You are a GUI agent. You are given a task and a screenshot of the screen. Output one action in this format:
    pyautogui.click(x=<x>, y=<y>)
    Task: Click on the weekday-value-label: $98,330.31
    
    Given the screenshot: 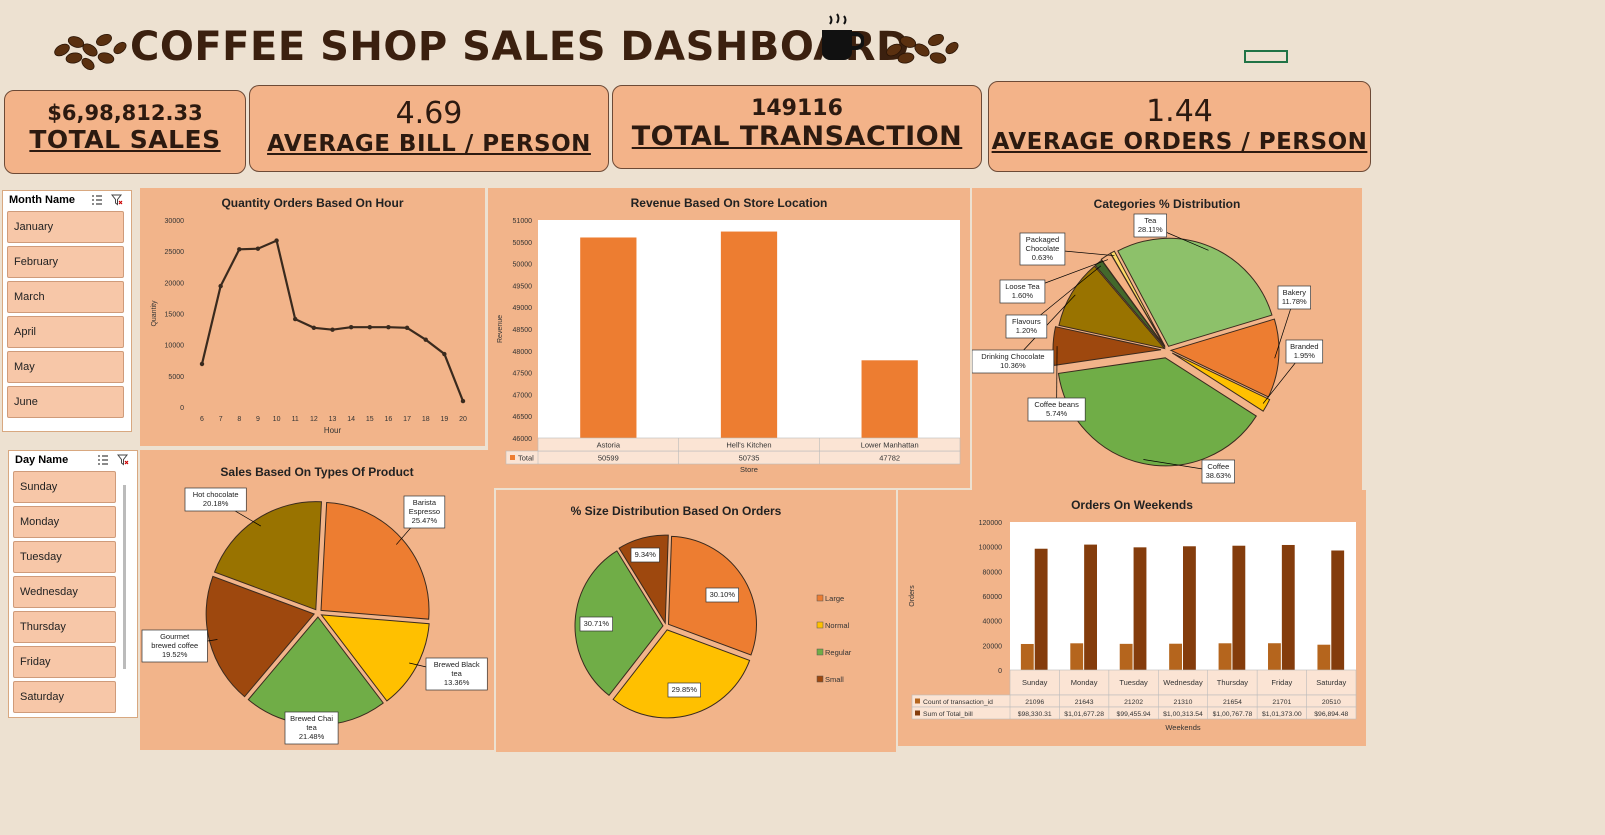 What is the action you would take?
    pyautogui.click(x=1035, y=714)
    